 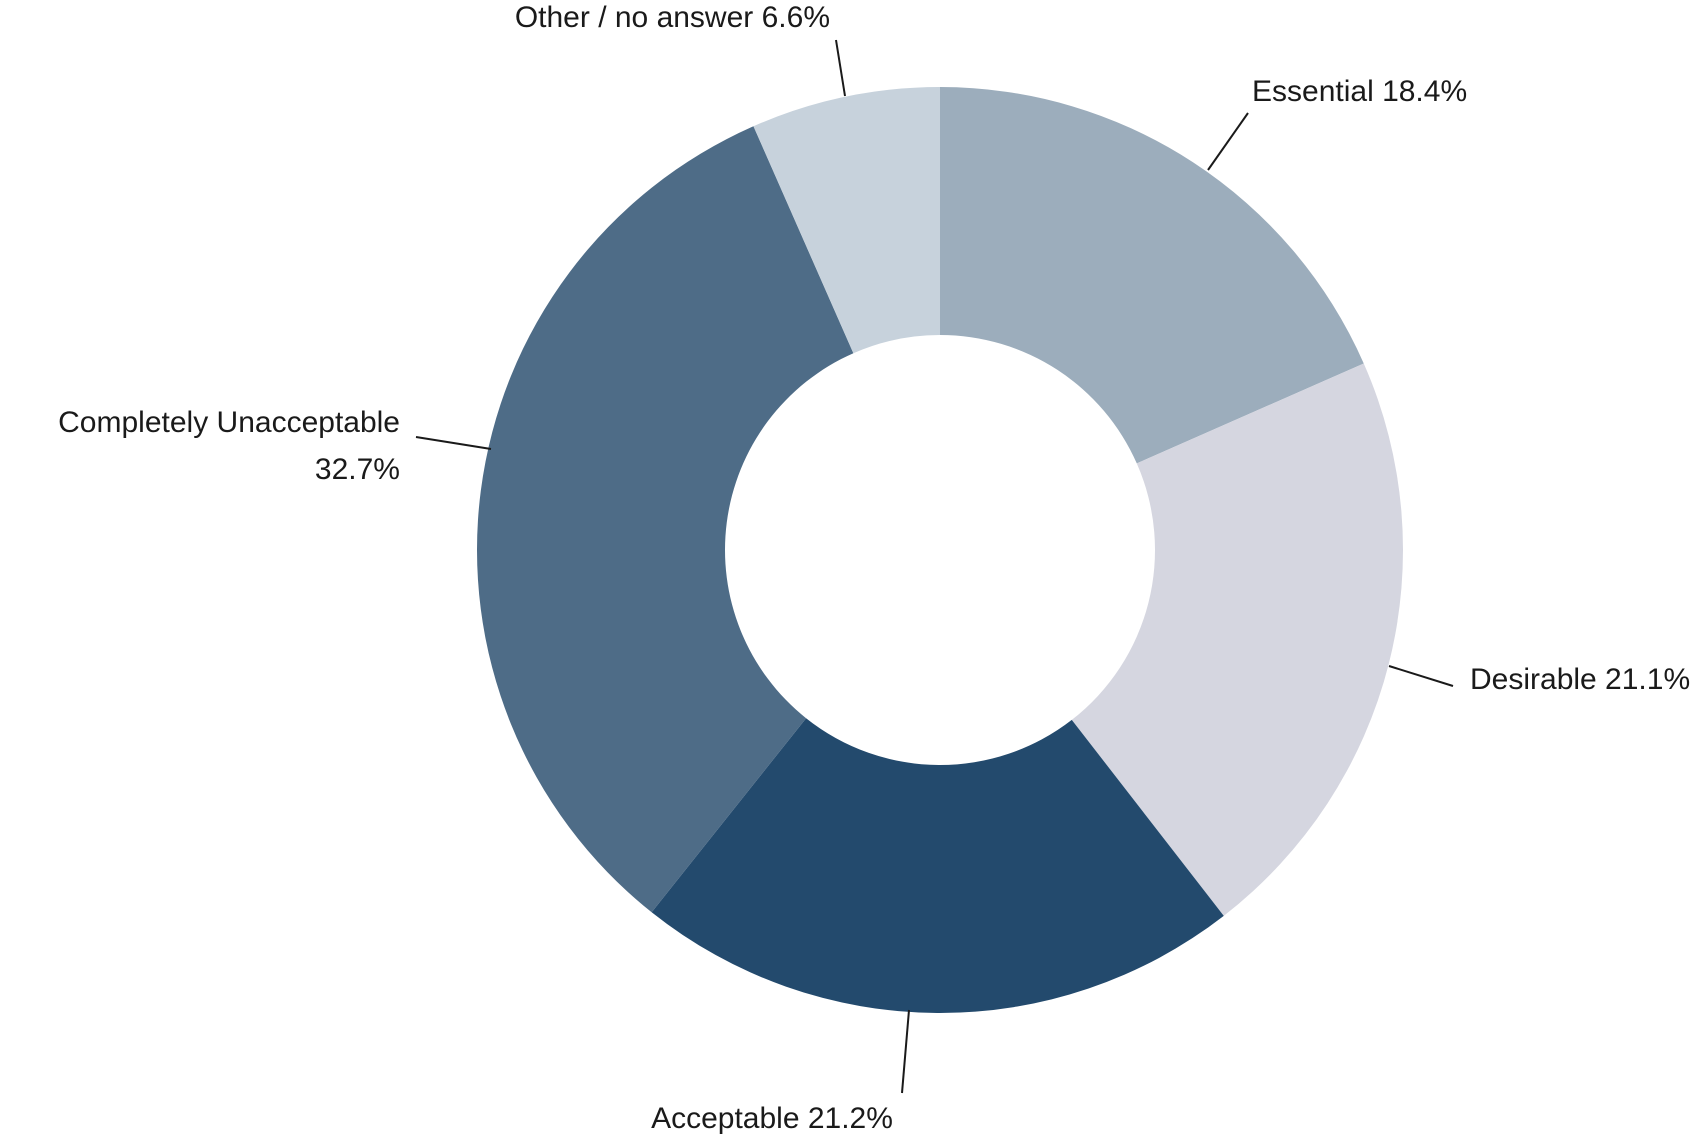 What do you see at coordinates (937, 866) in the screenshot?
I see `donut-slice-acceptable` at bounding box center [937, 866].